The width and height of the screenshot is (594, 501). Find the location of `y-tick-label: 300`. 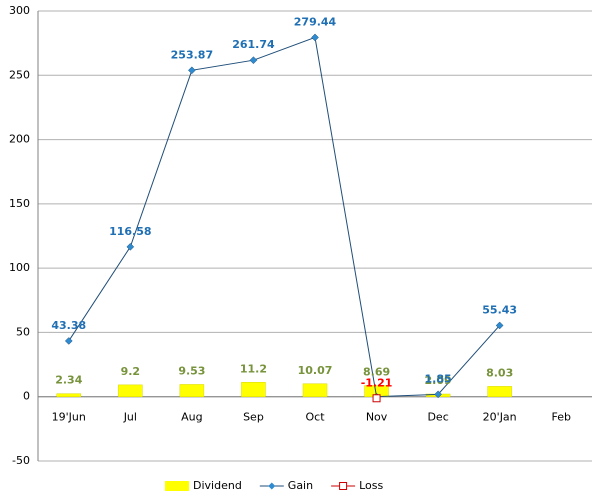

y-tick-label: 300 is located at coordinates (19, 10).